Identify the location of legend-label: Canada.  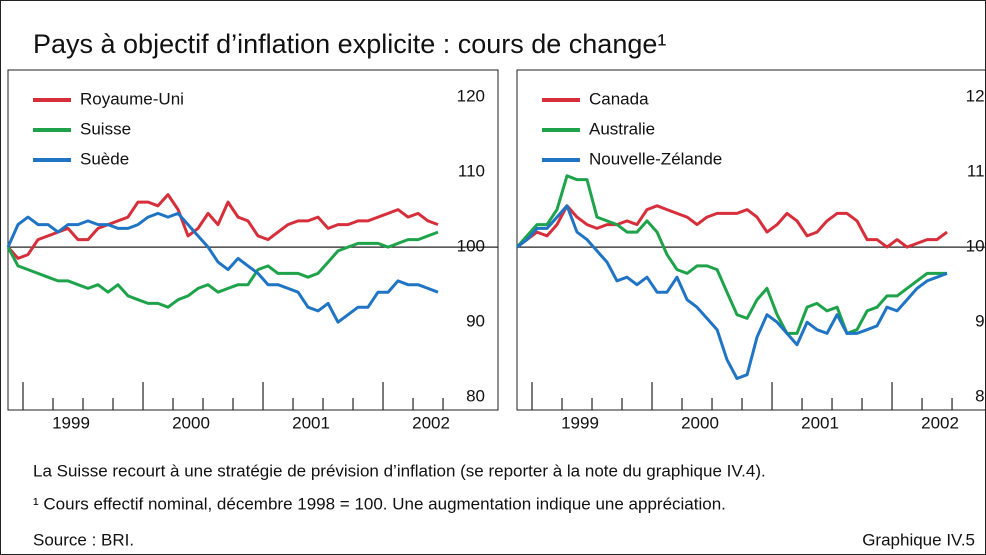
(619, 98).